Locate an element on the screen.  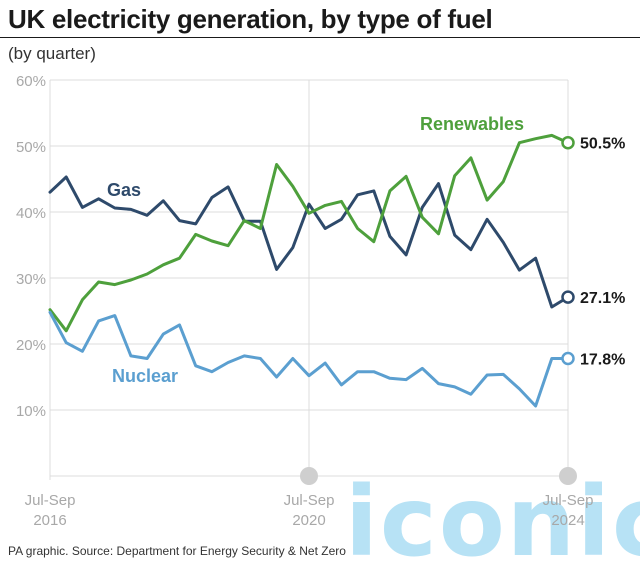
series-name-renewables: Renewables is located at coordinates (472, 124).